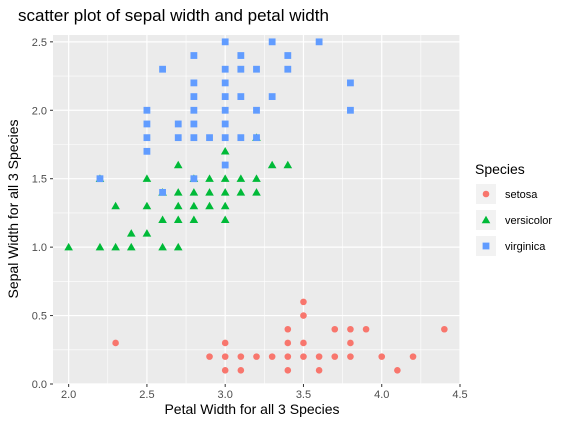 The width and height of the screenshot is (573, 425). What do you see at coordinates (528, 221) in the screenshot?
I see `legend-label-versicolor: versicolor` at bounding box center [528, 221].